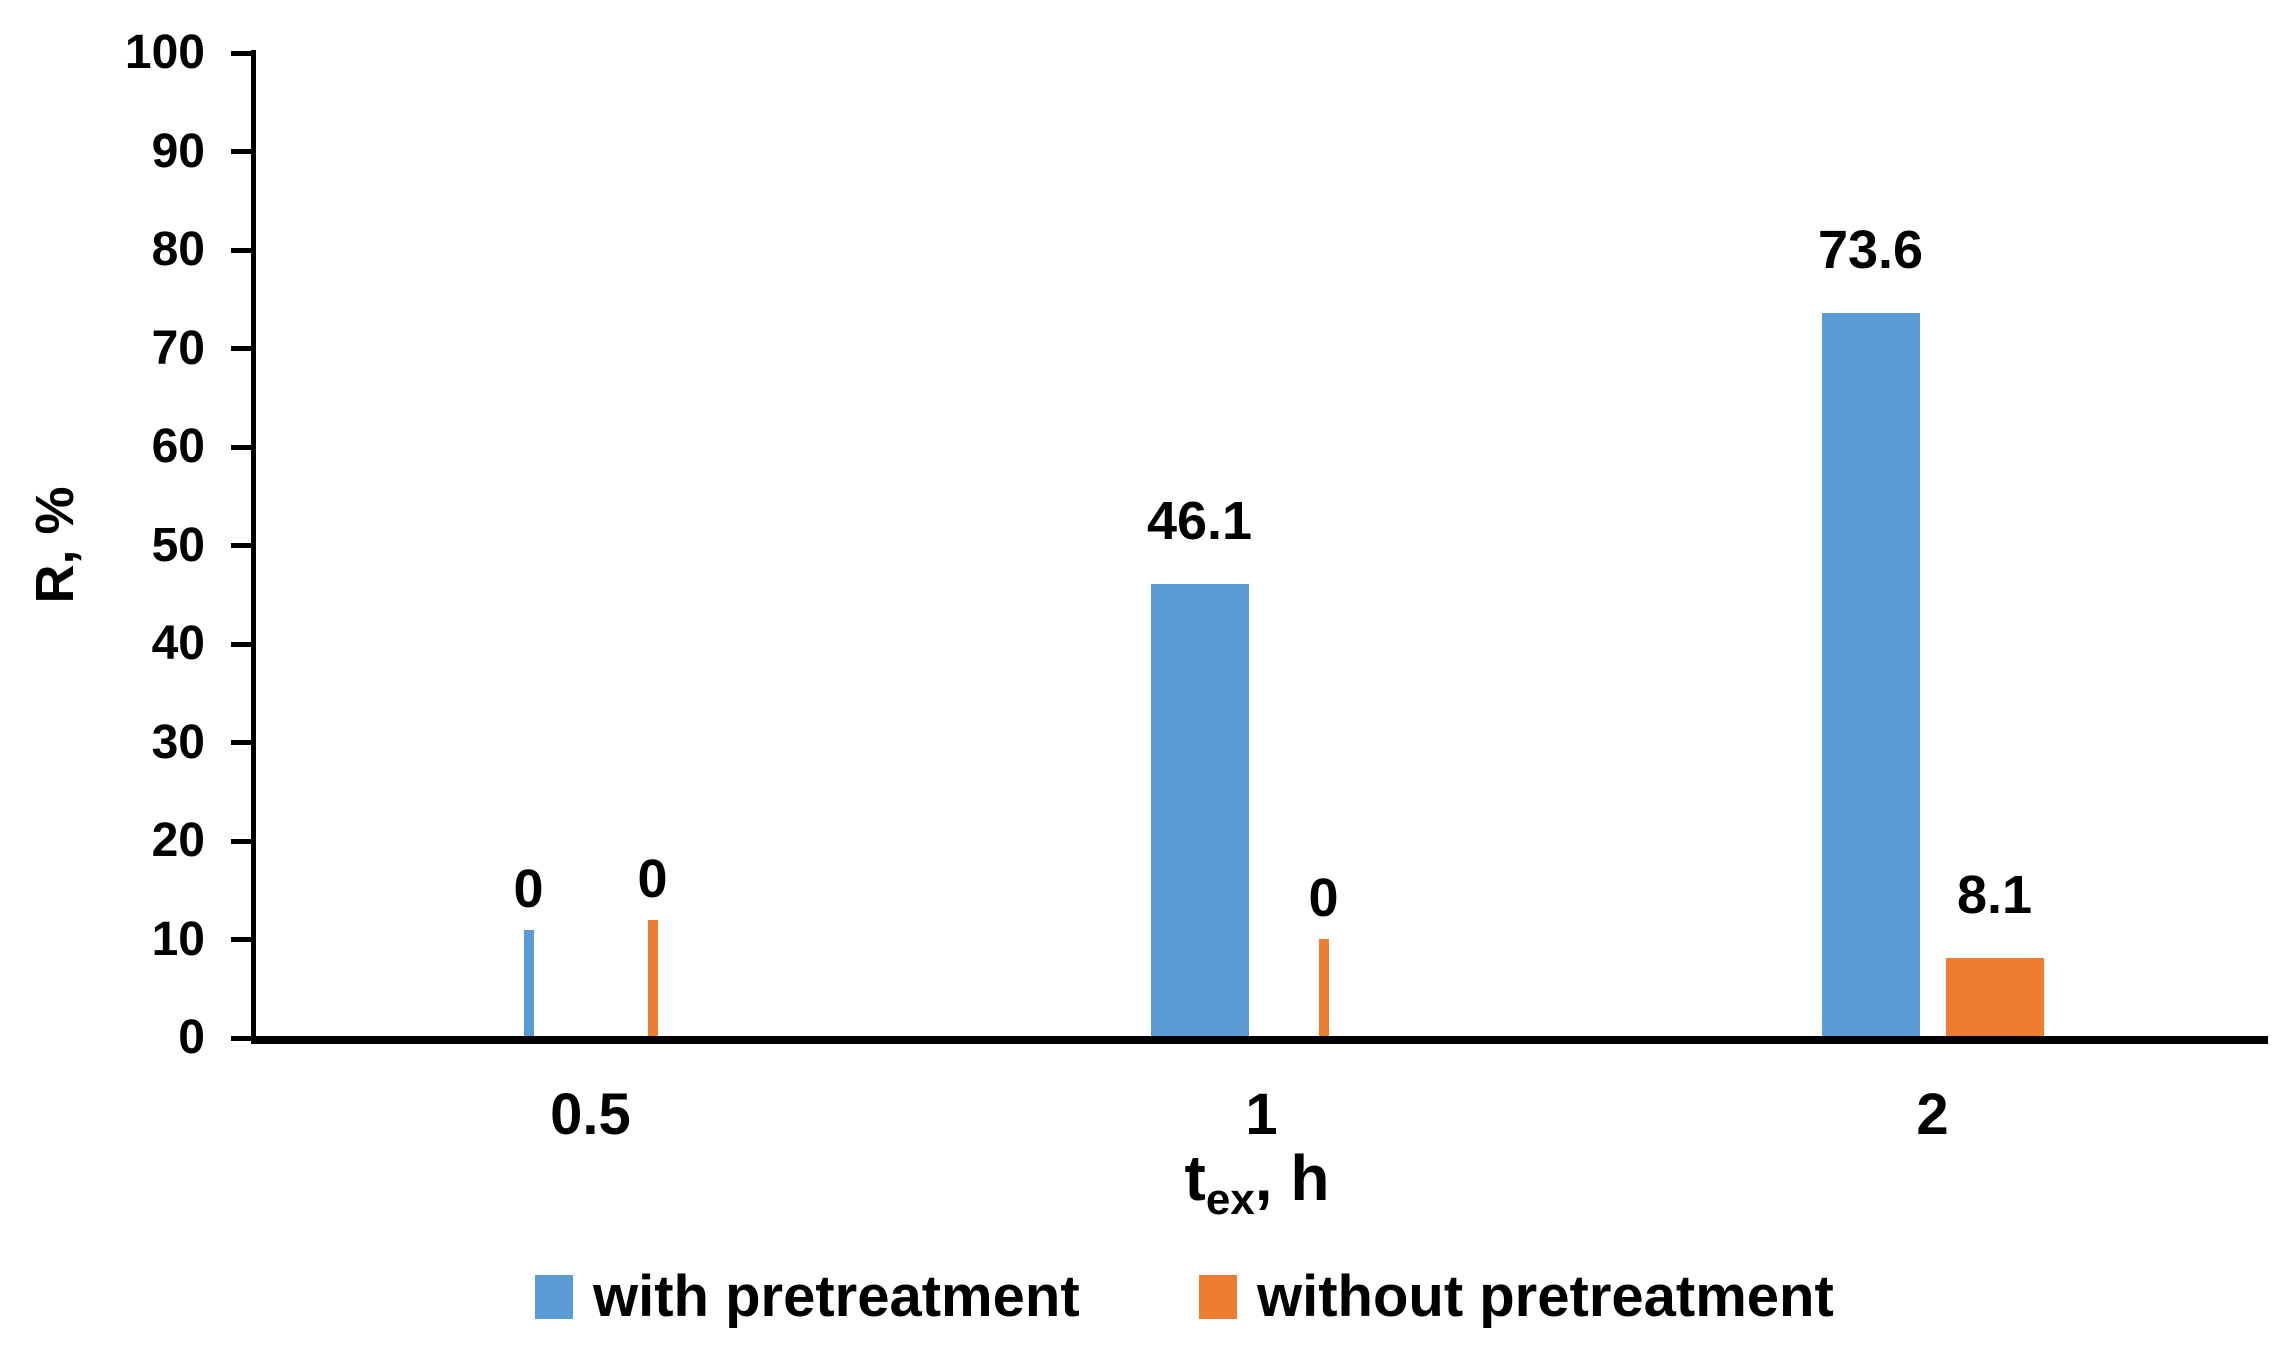  I want to click on zero-marker-with-pretreatment-0.5, so click(528, 983).